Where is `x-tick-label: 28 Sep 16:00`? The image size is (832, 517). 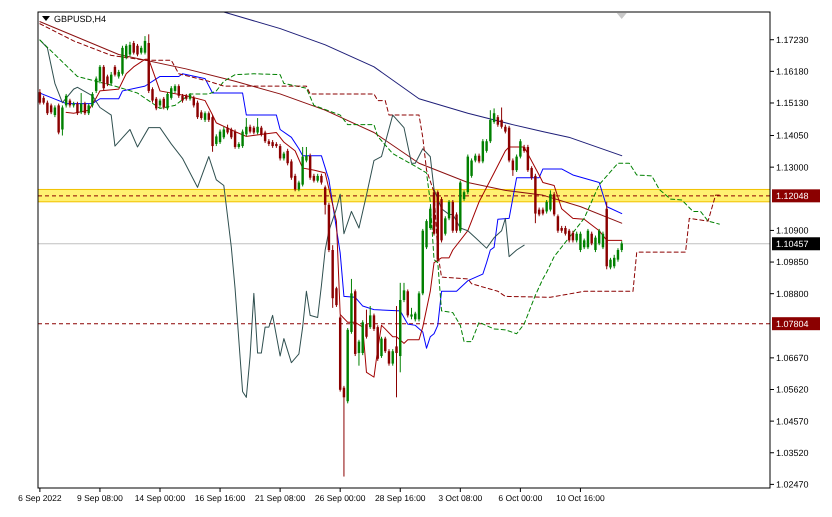 x-tick-label: 28 Sep 16:00 is located at coordinates (400, 498).